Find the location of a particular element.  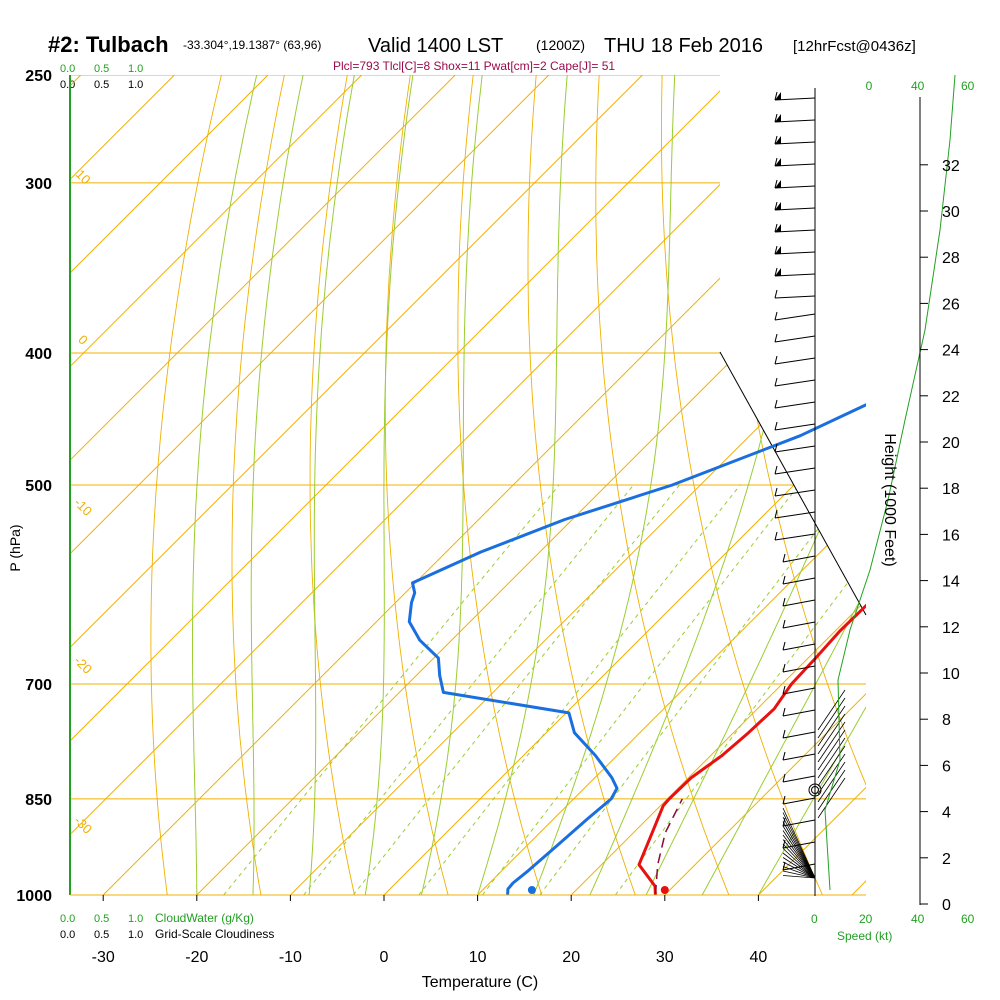

speed-tick: 20 is located at coordinates (866, 919).